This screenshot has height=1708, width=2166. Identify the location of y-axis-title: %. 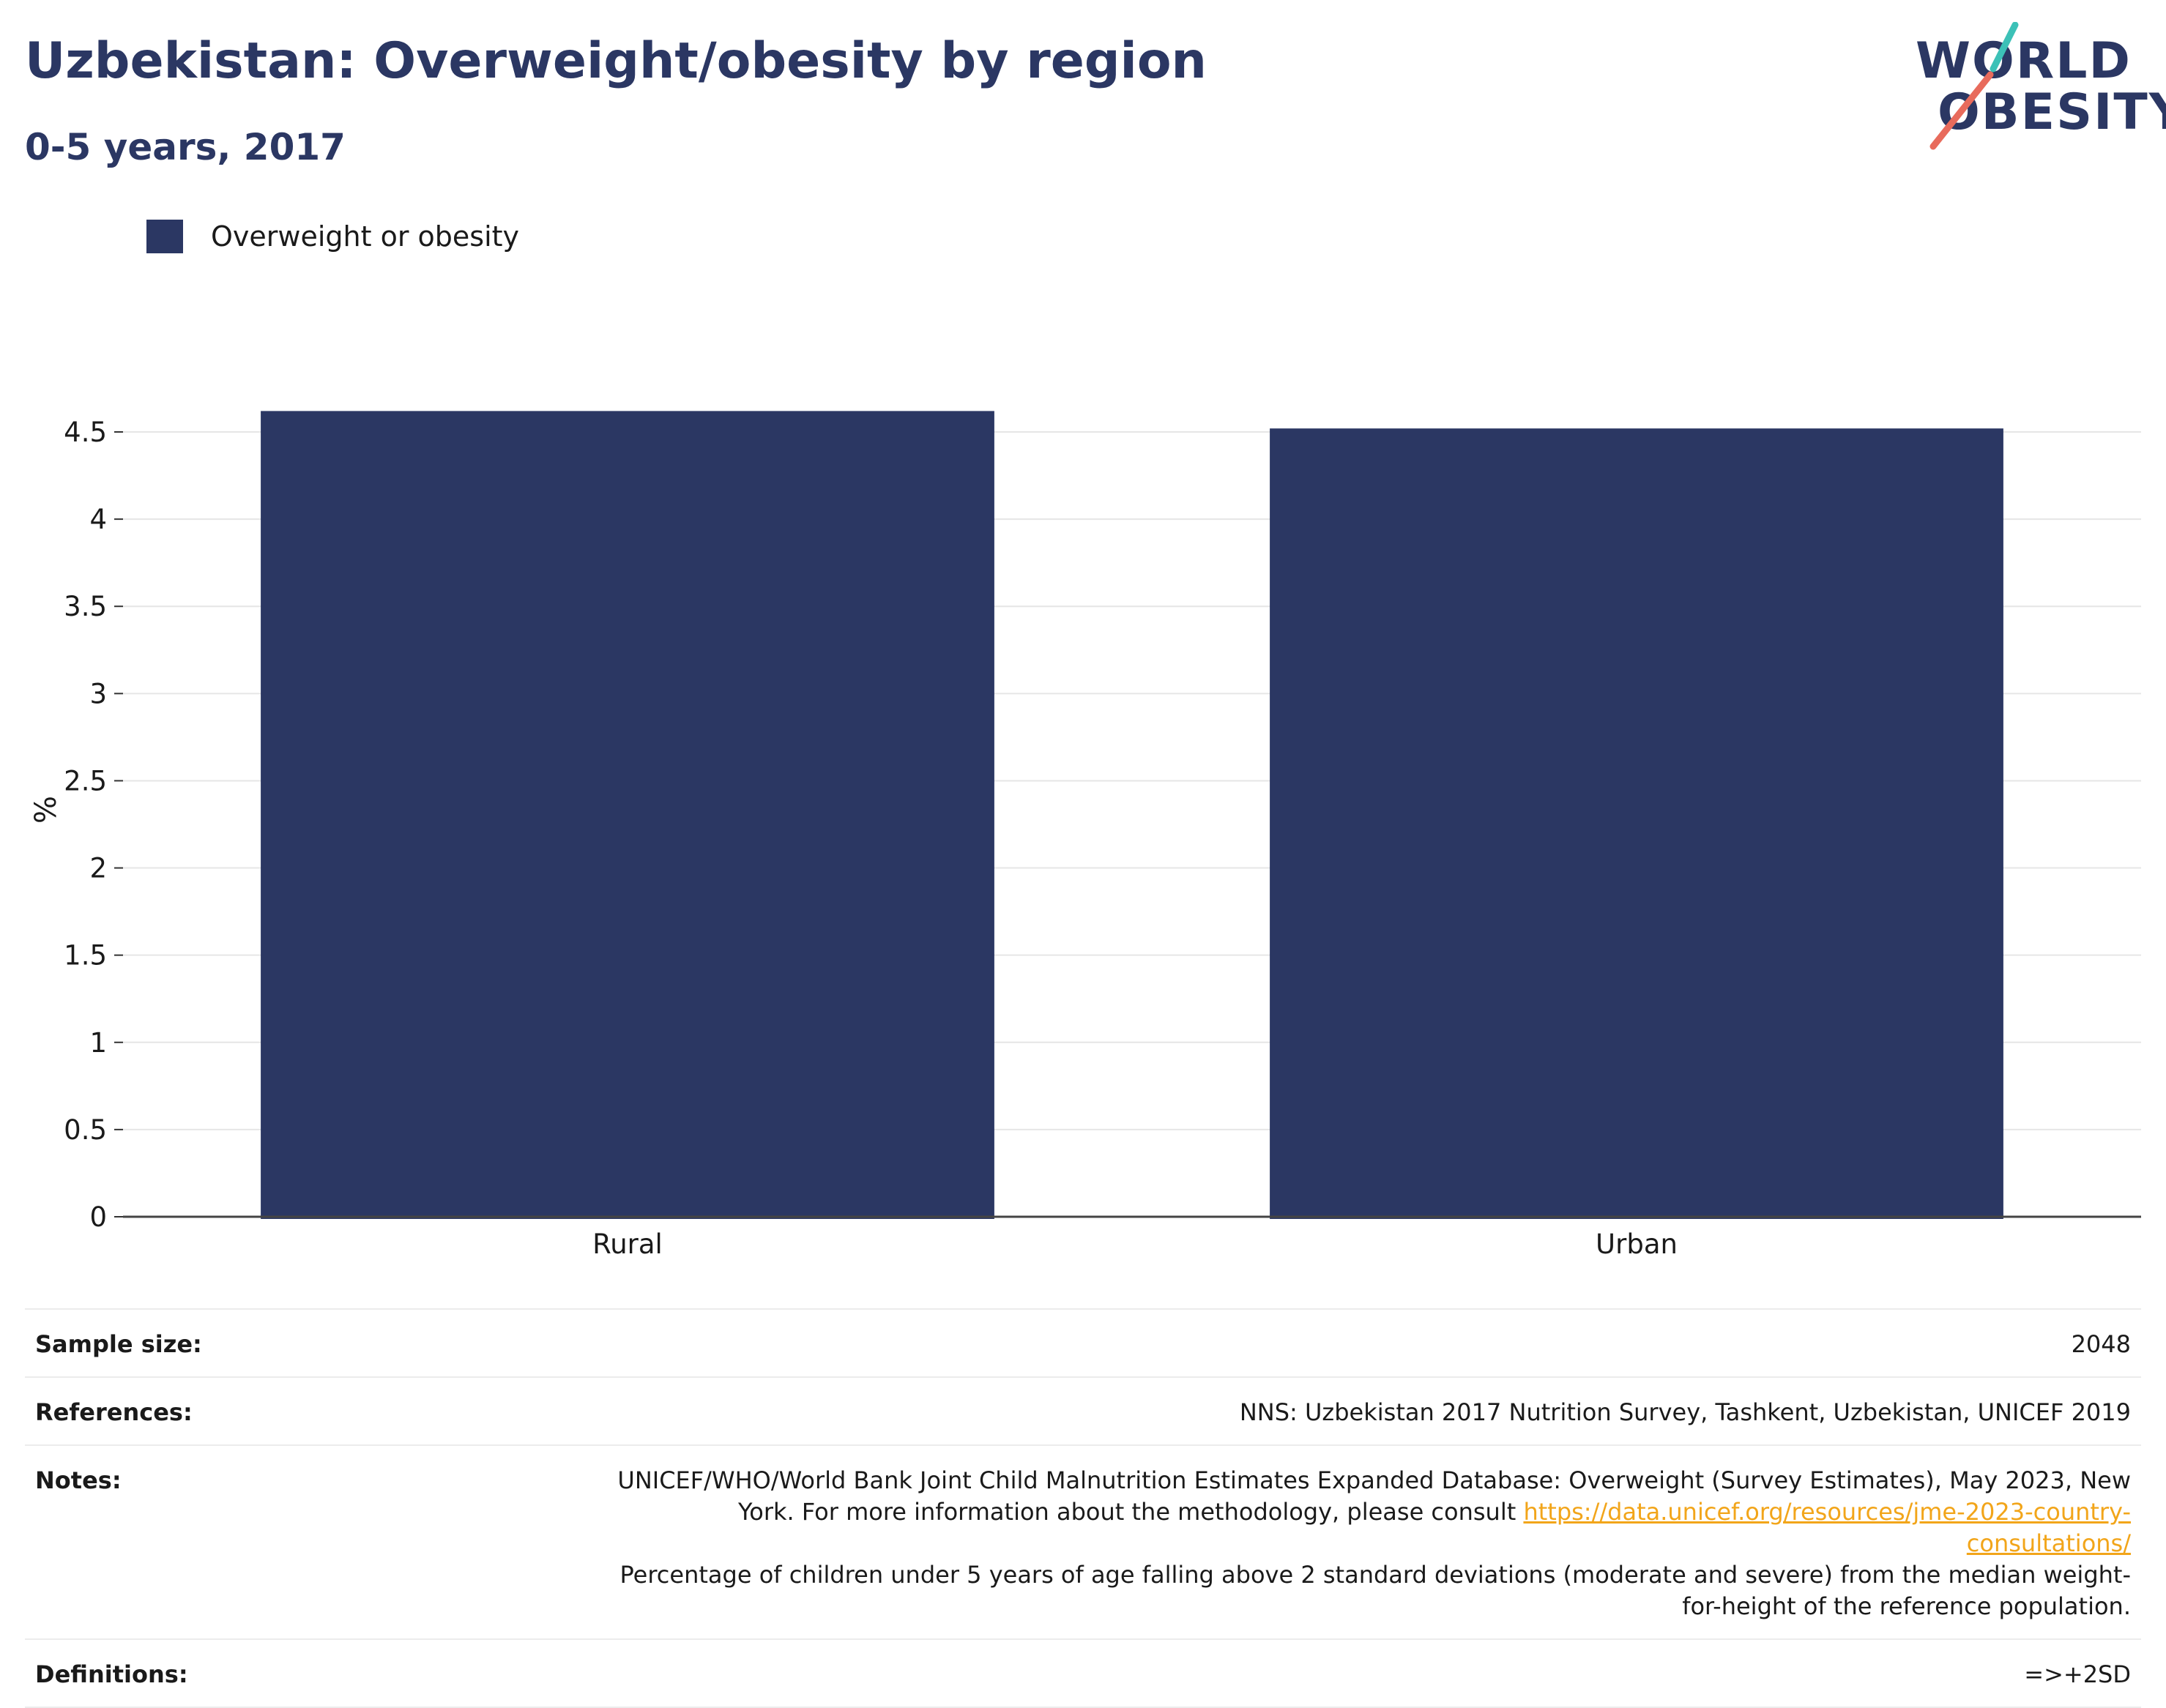
(46, 810).